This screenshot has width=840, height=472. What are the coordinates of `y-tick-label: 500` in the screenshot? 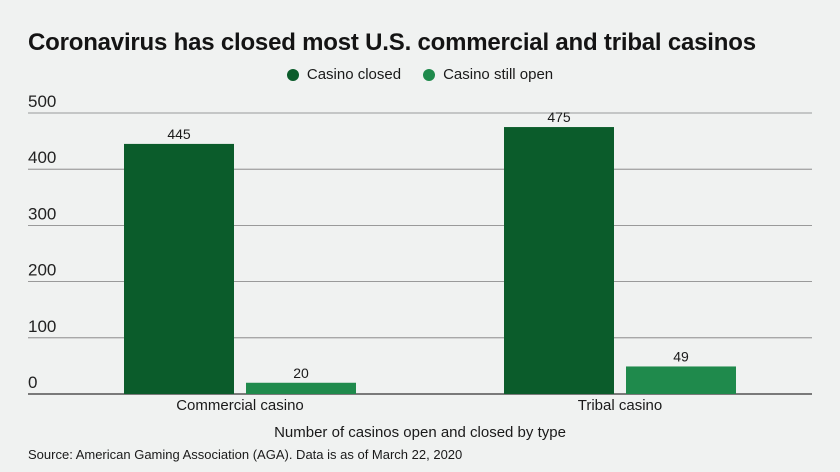 It's located at (42, 101).